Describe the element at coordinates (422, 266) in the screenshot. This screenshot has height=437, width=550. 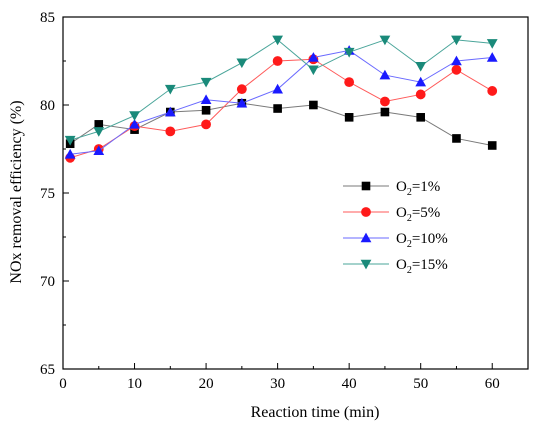
I see `legend-label: O2=15%` at that location.